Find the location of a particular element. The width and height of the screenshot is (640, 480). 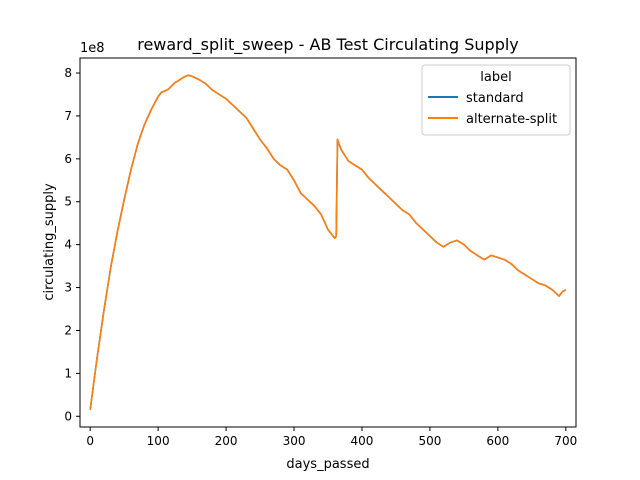

x-tick-label: 200 is located at coordinates (226, 441).